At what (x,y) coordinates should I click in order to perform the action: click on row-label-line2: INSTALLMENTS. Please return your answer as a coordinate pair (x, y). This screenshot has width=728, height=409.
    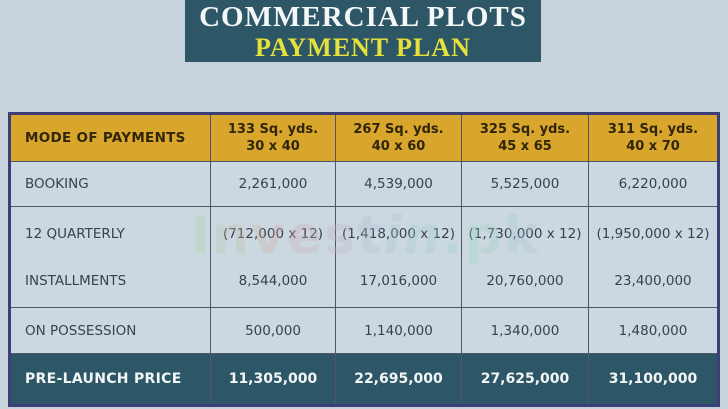
    Looking at the image, I should click on (76, 280).